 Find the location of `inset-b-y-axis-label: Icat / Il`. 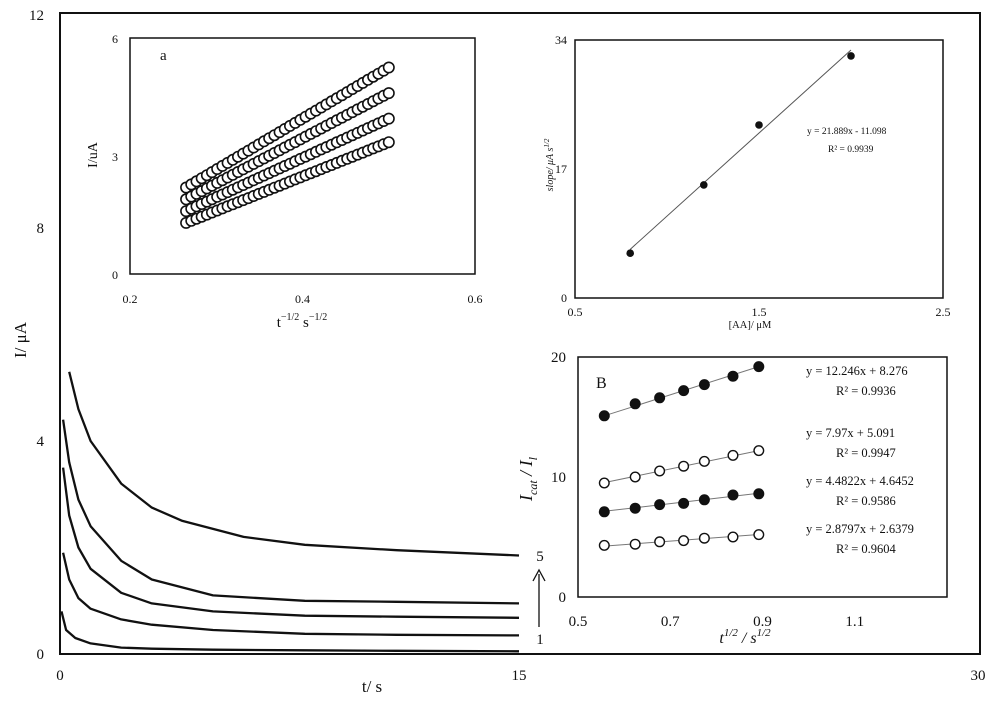

inset-b-y-axis-label: Icat / Il is located at coordinates (528, 479).